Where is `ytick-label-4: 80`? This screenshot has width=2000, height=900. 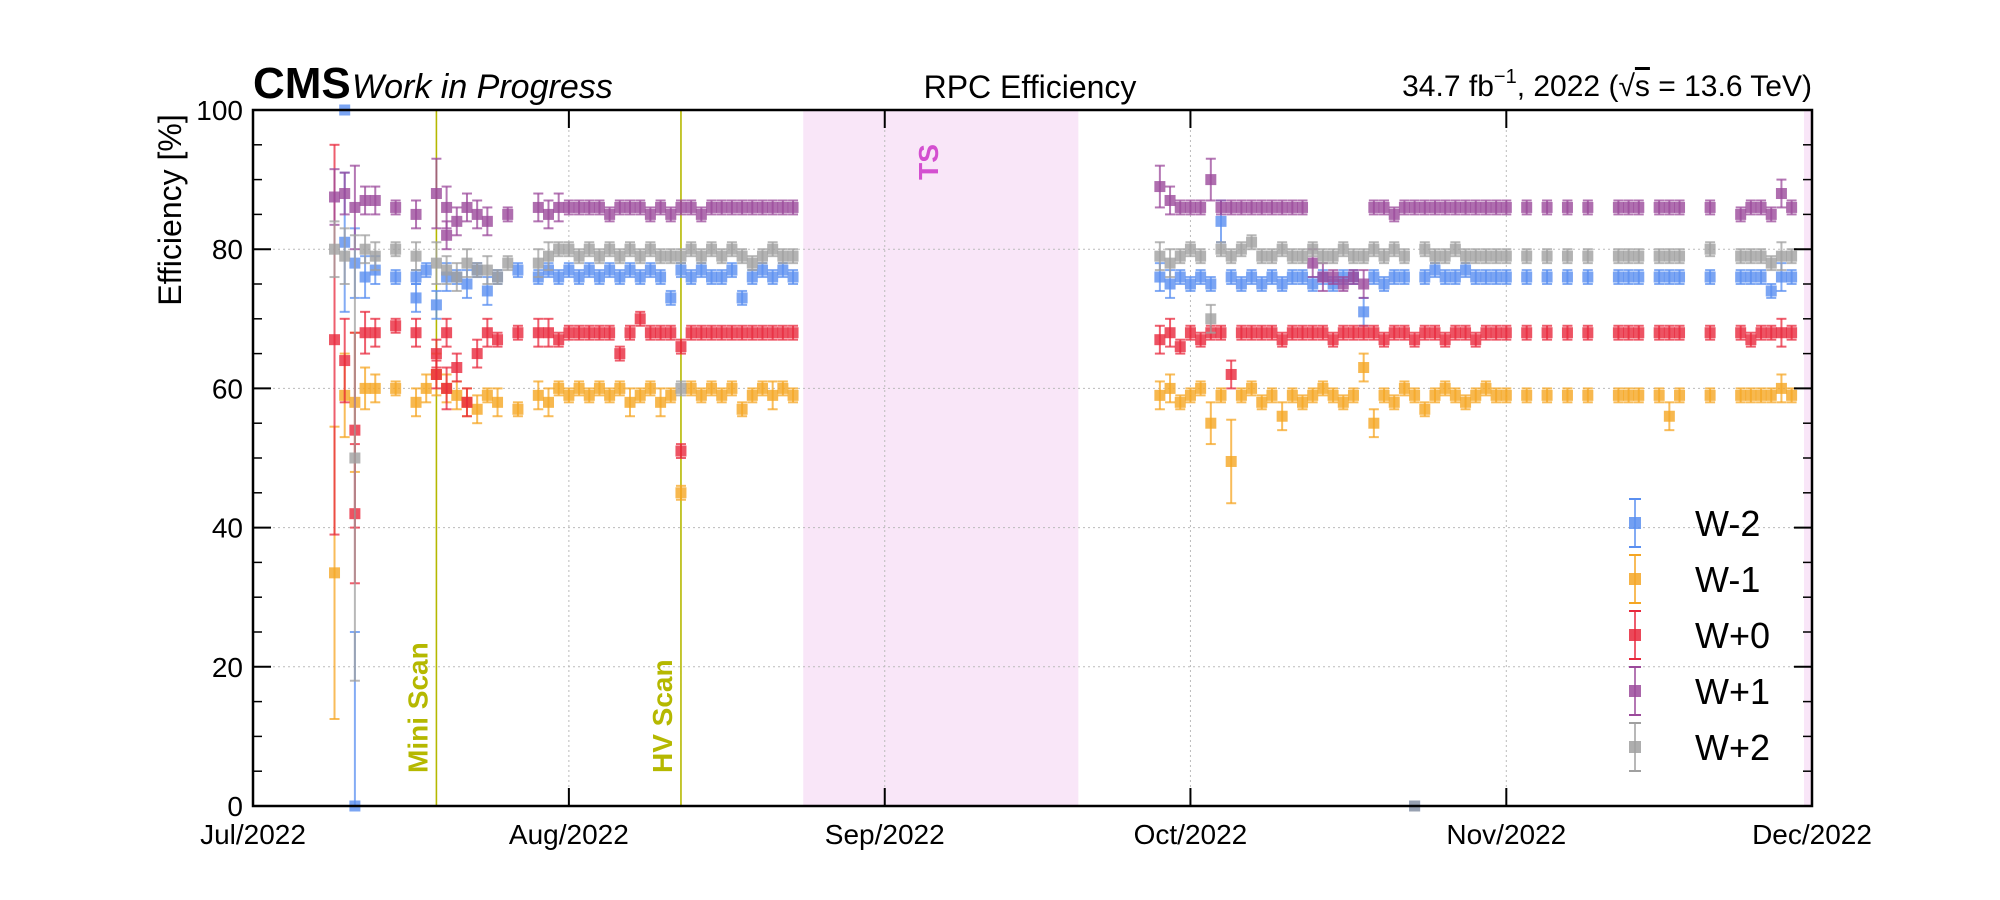
ytick-label-4: 80 is located at coordinates (227, 249).